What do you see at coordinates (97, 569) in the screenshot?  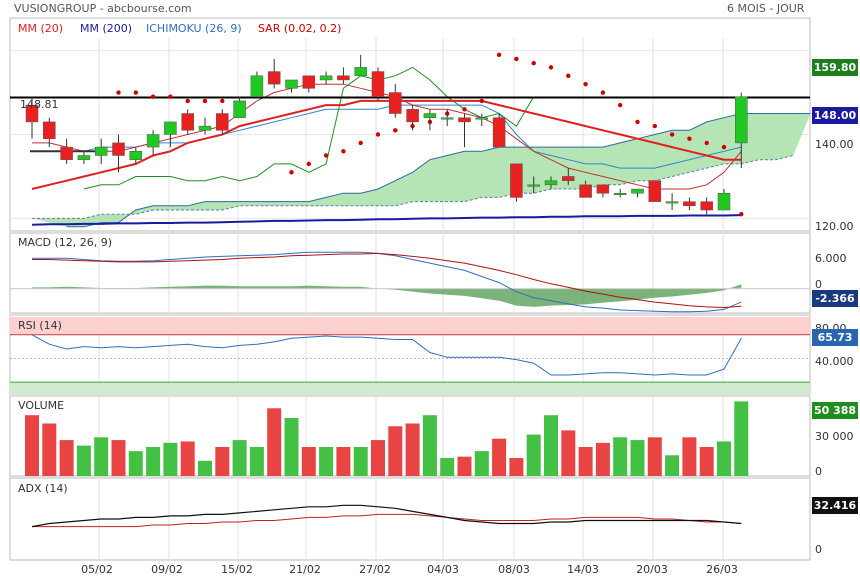 I see `x-label-0: 05/02` at bounding box center [97, 569].